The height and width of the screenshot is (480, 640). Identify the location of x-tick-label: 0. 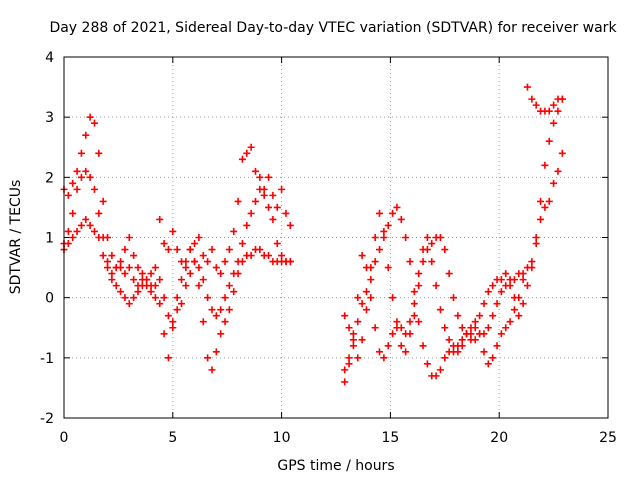
(64, 438).